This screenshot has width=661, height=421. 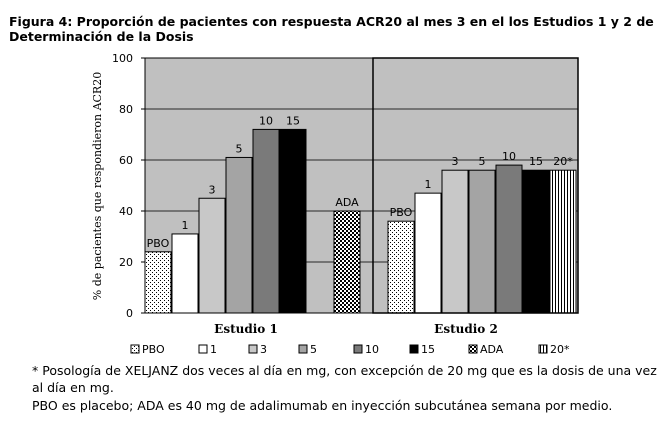 I want to click on legend-label: 10, so click(x=372, y=349).